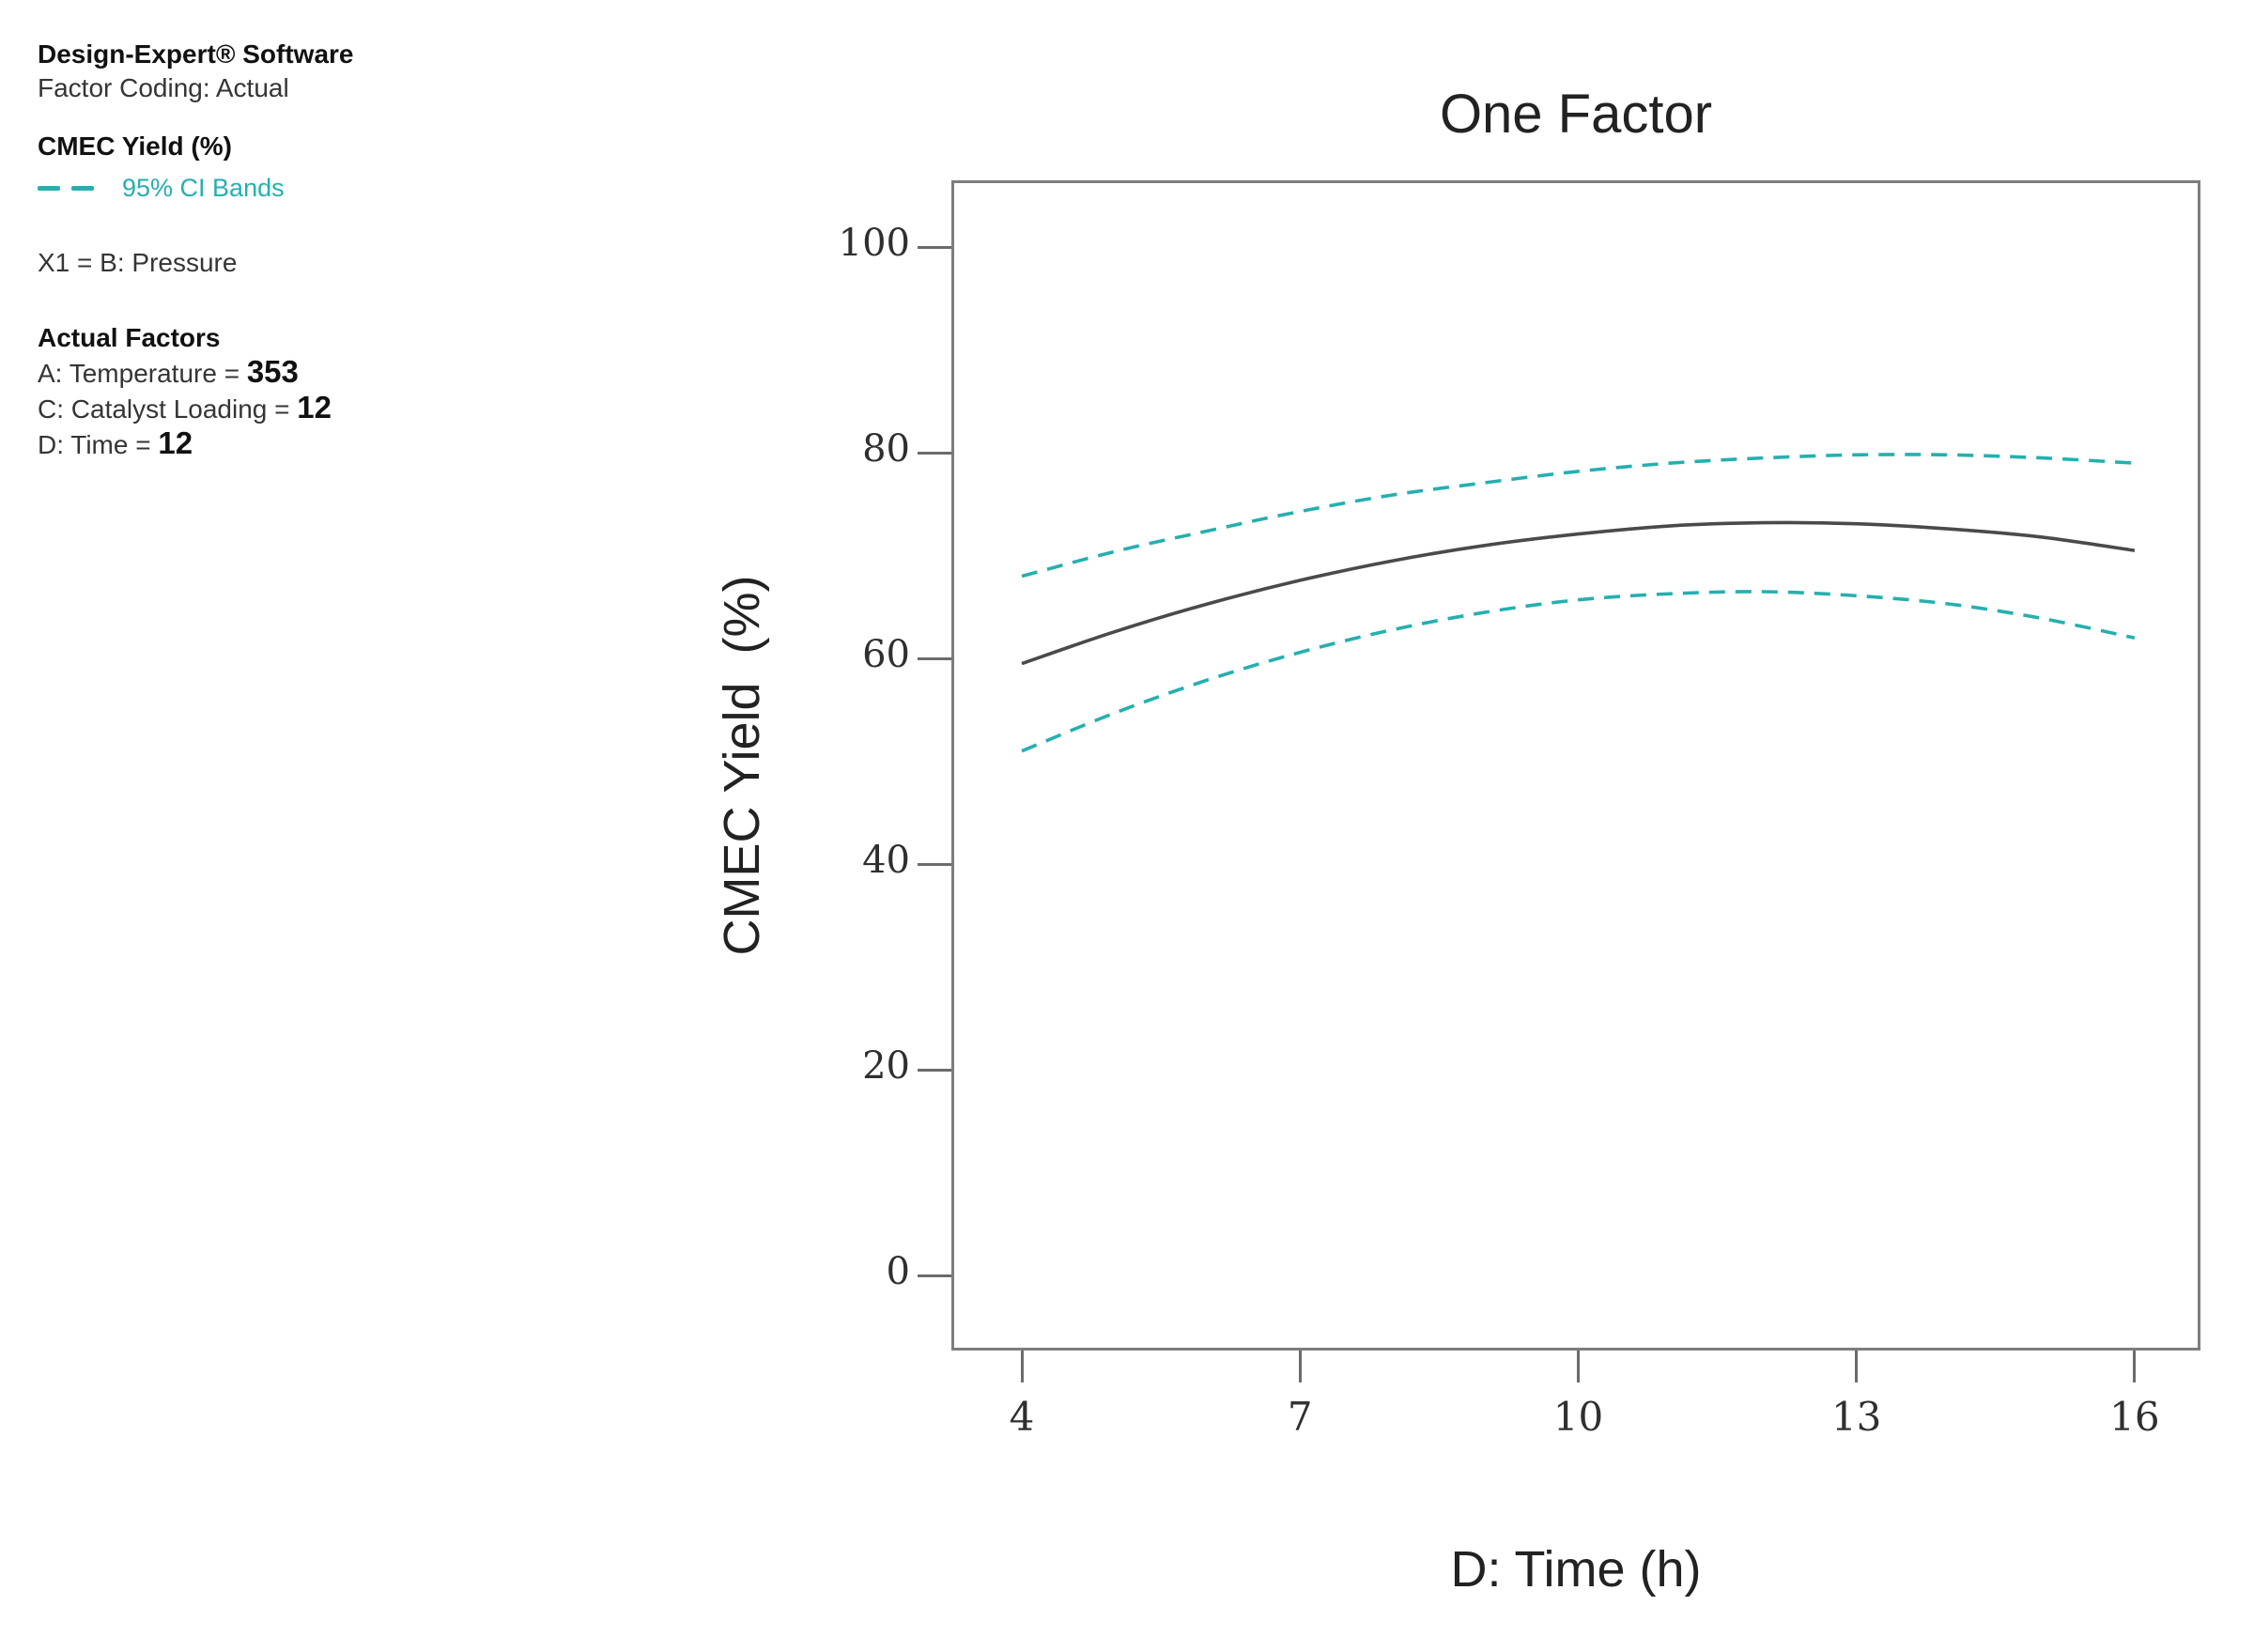 This screenshot has width=2254, height=1652. Describe the element at coordinates (898, 1272) in the screenshot. I see `y-tick-label: 0` at that location.